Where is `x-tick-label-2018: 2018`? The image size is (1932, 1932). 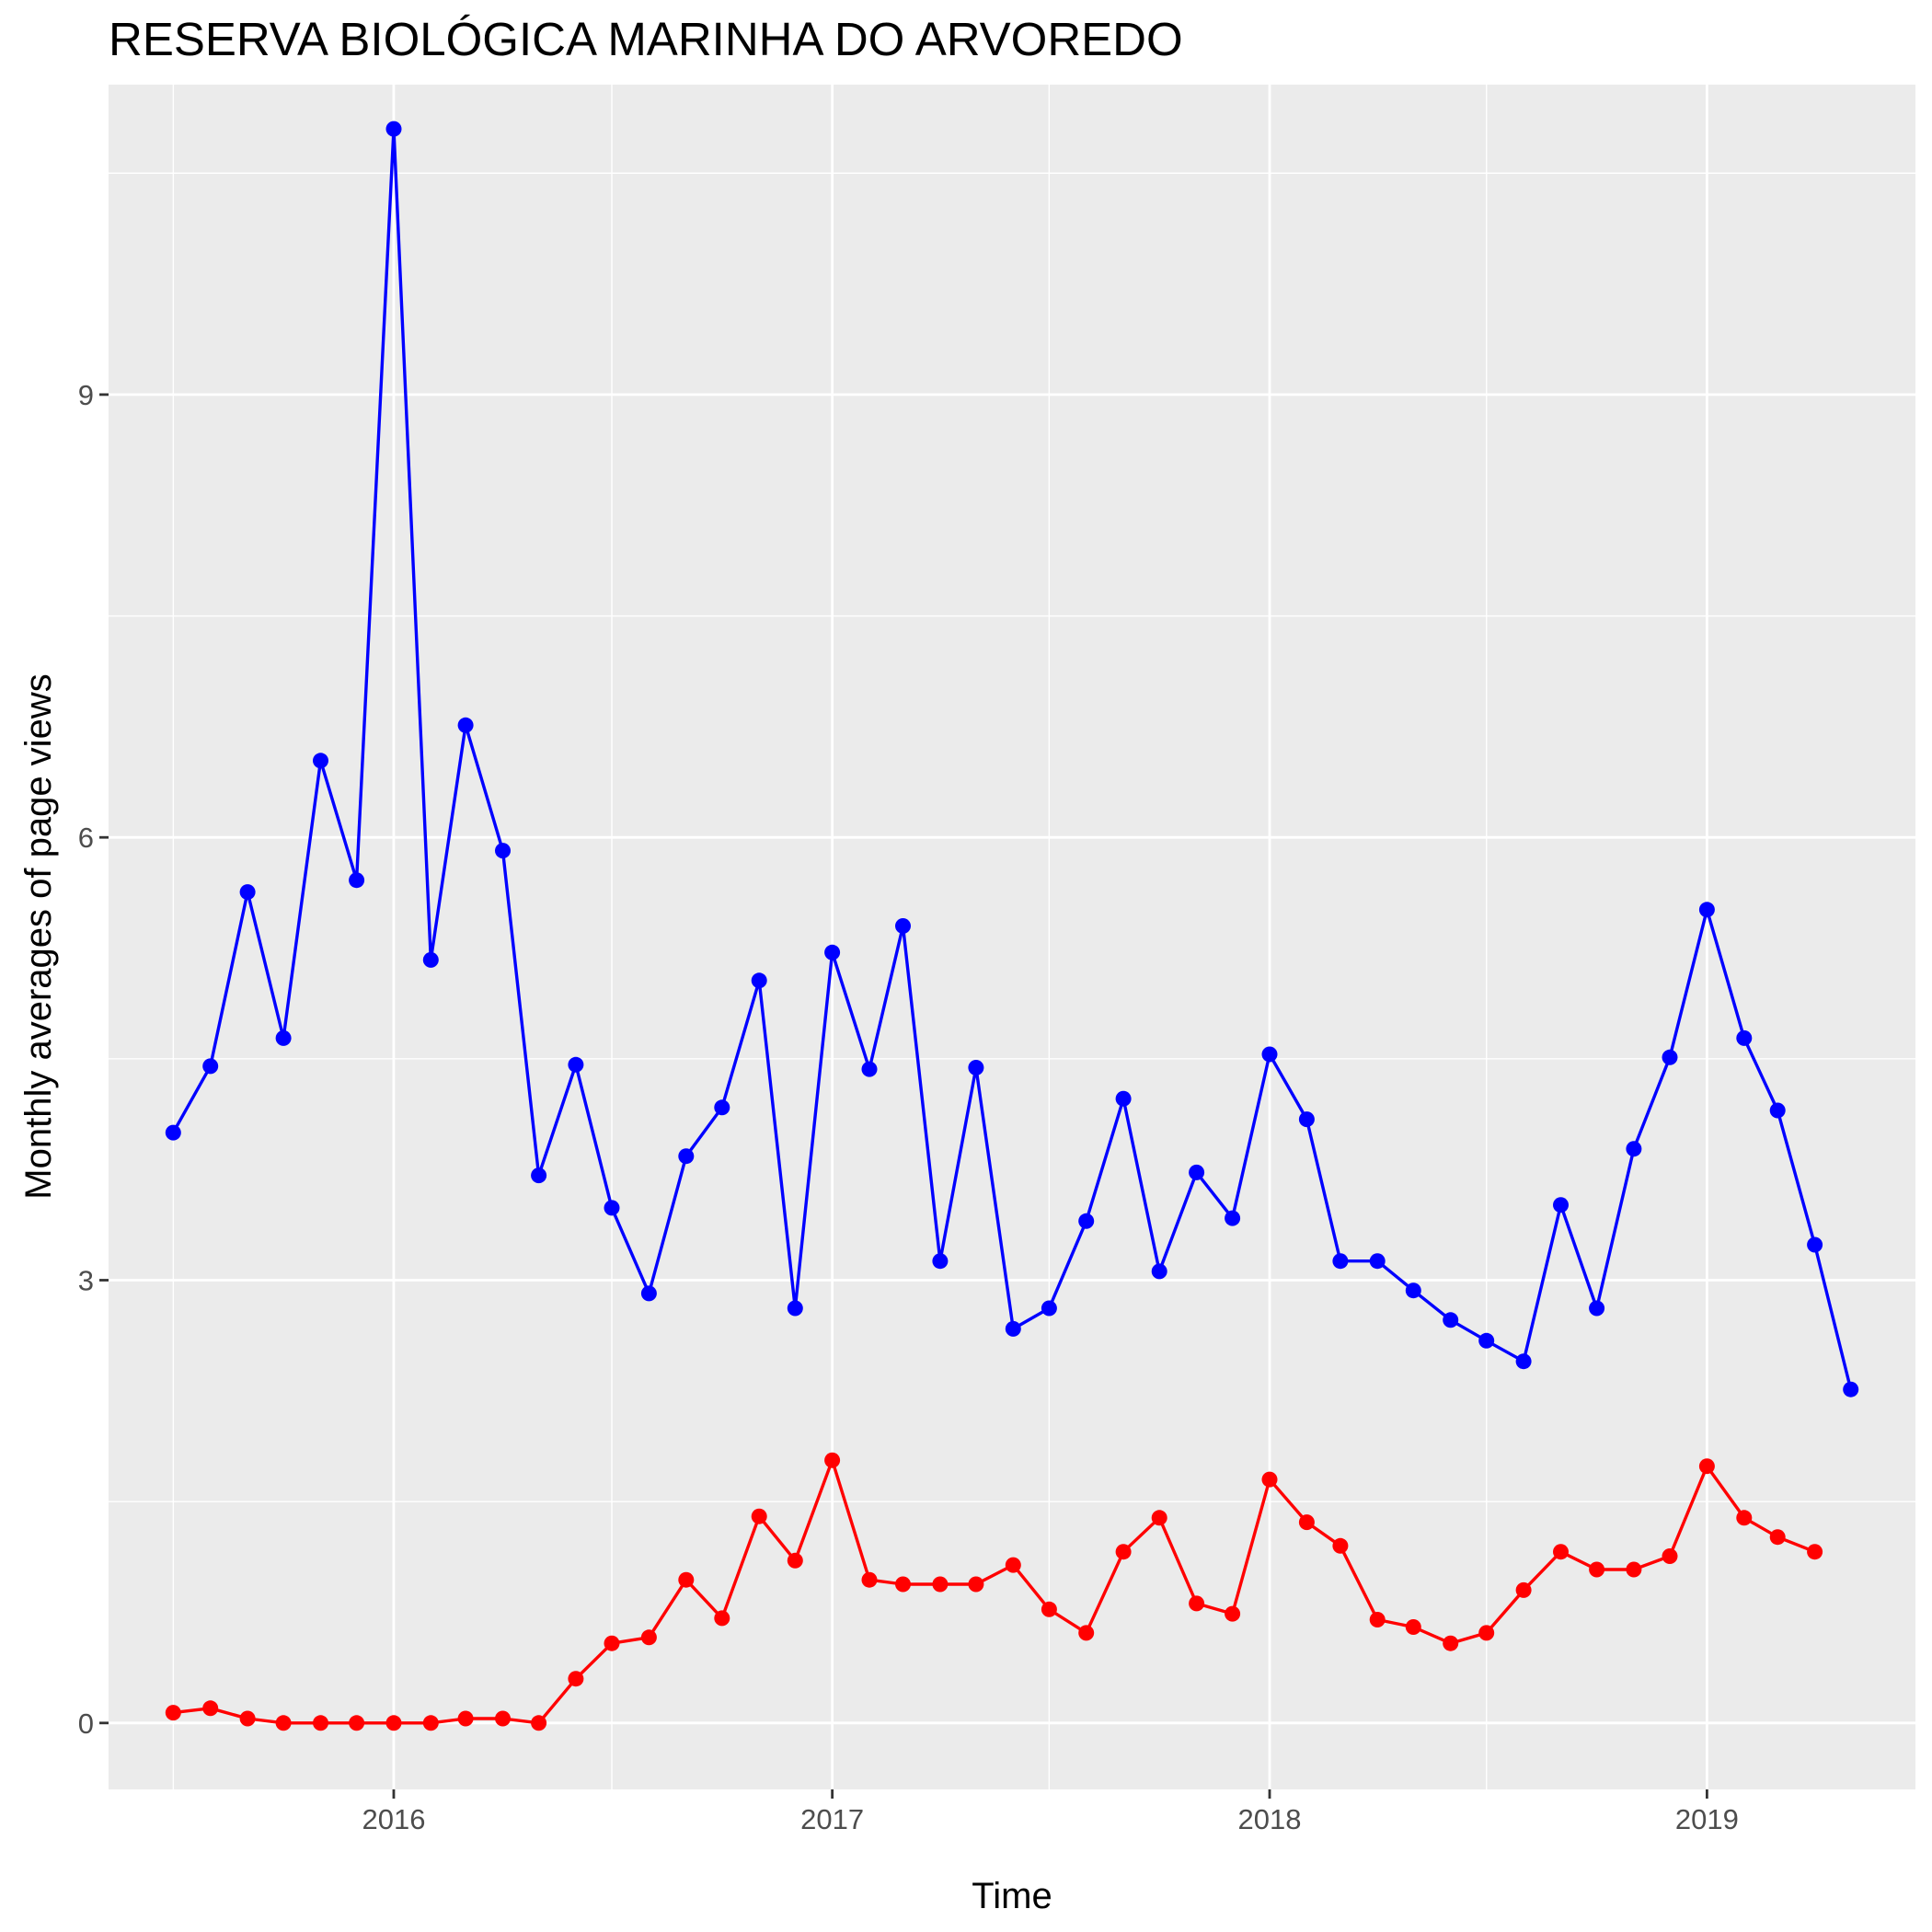 x-tick-label-2018: 2018 is located at coordinates (1270, 1819).